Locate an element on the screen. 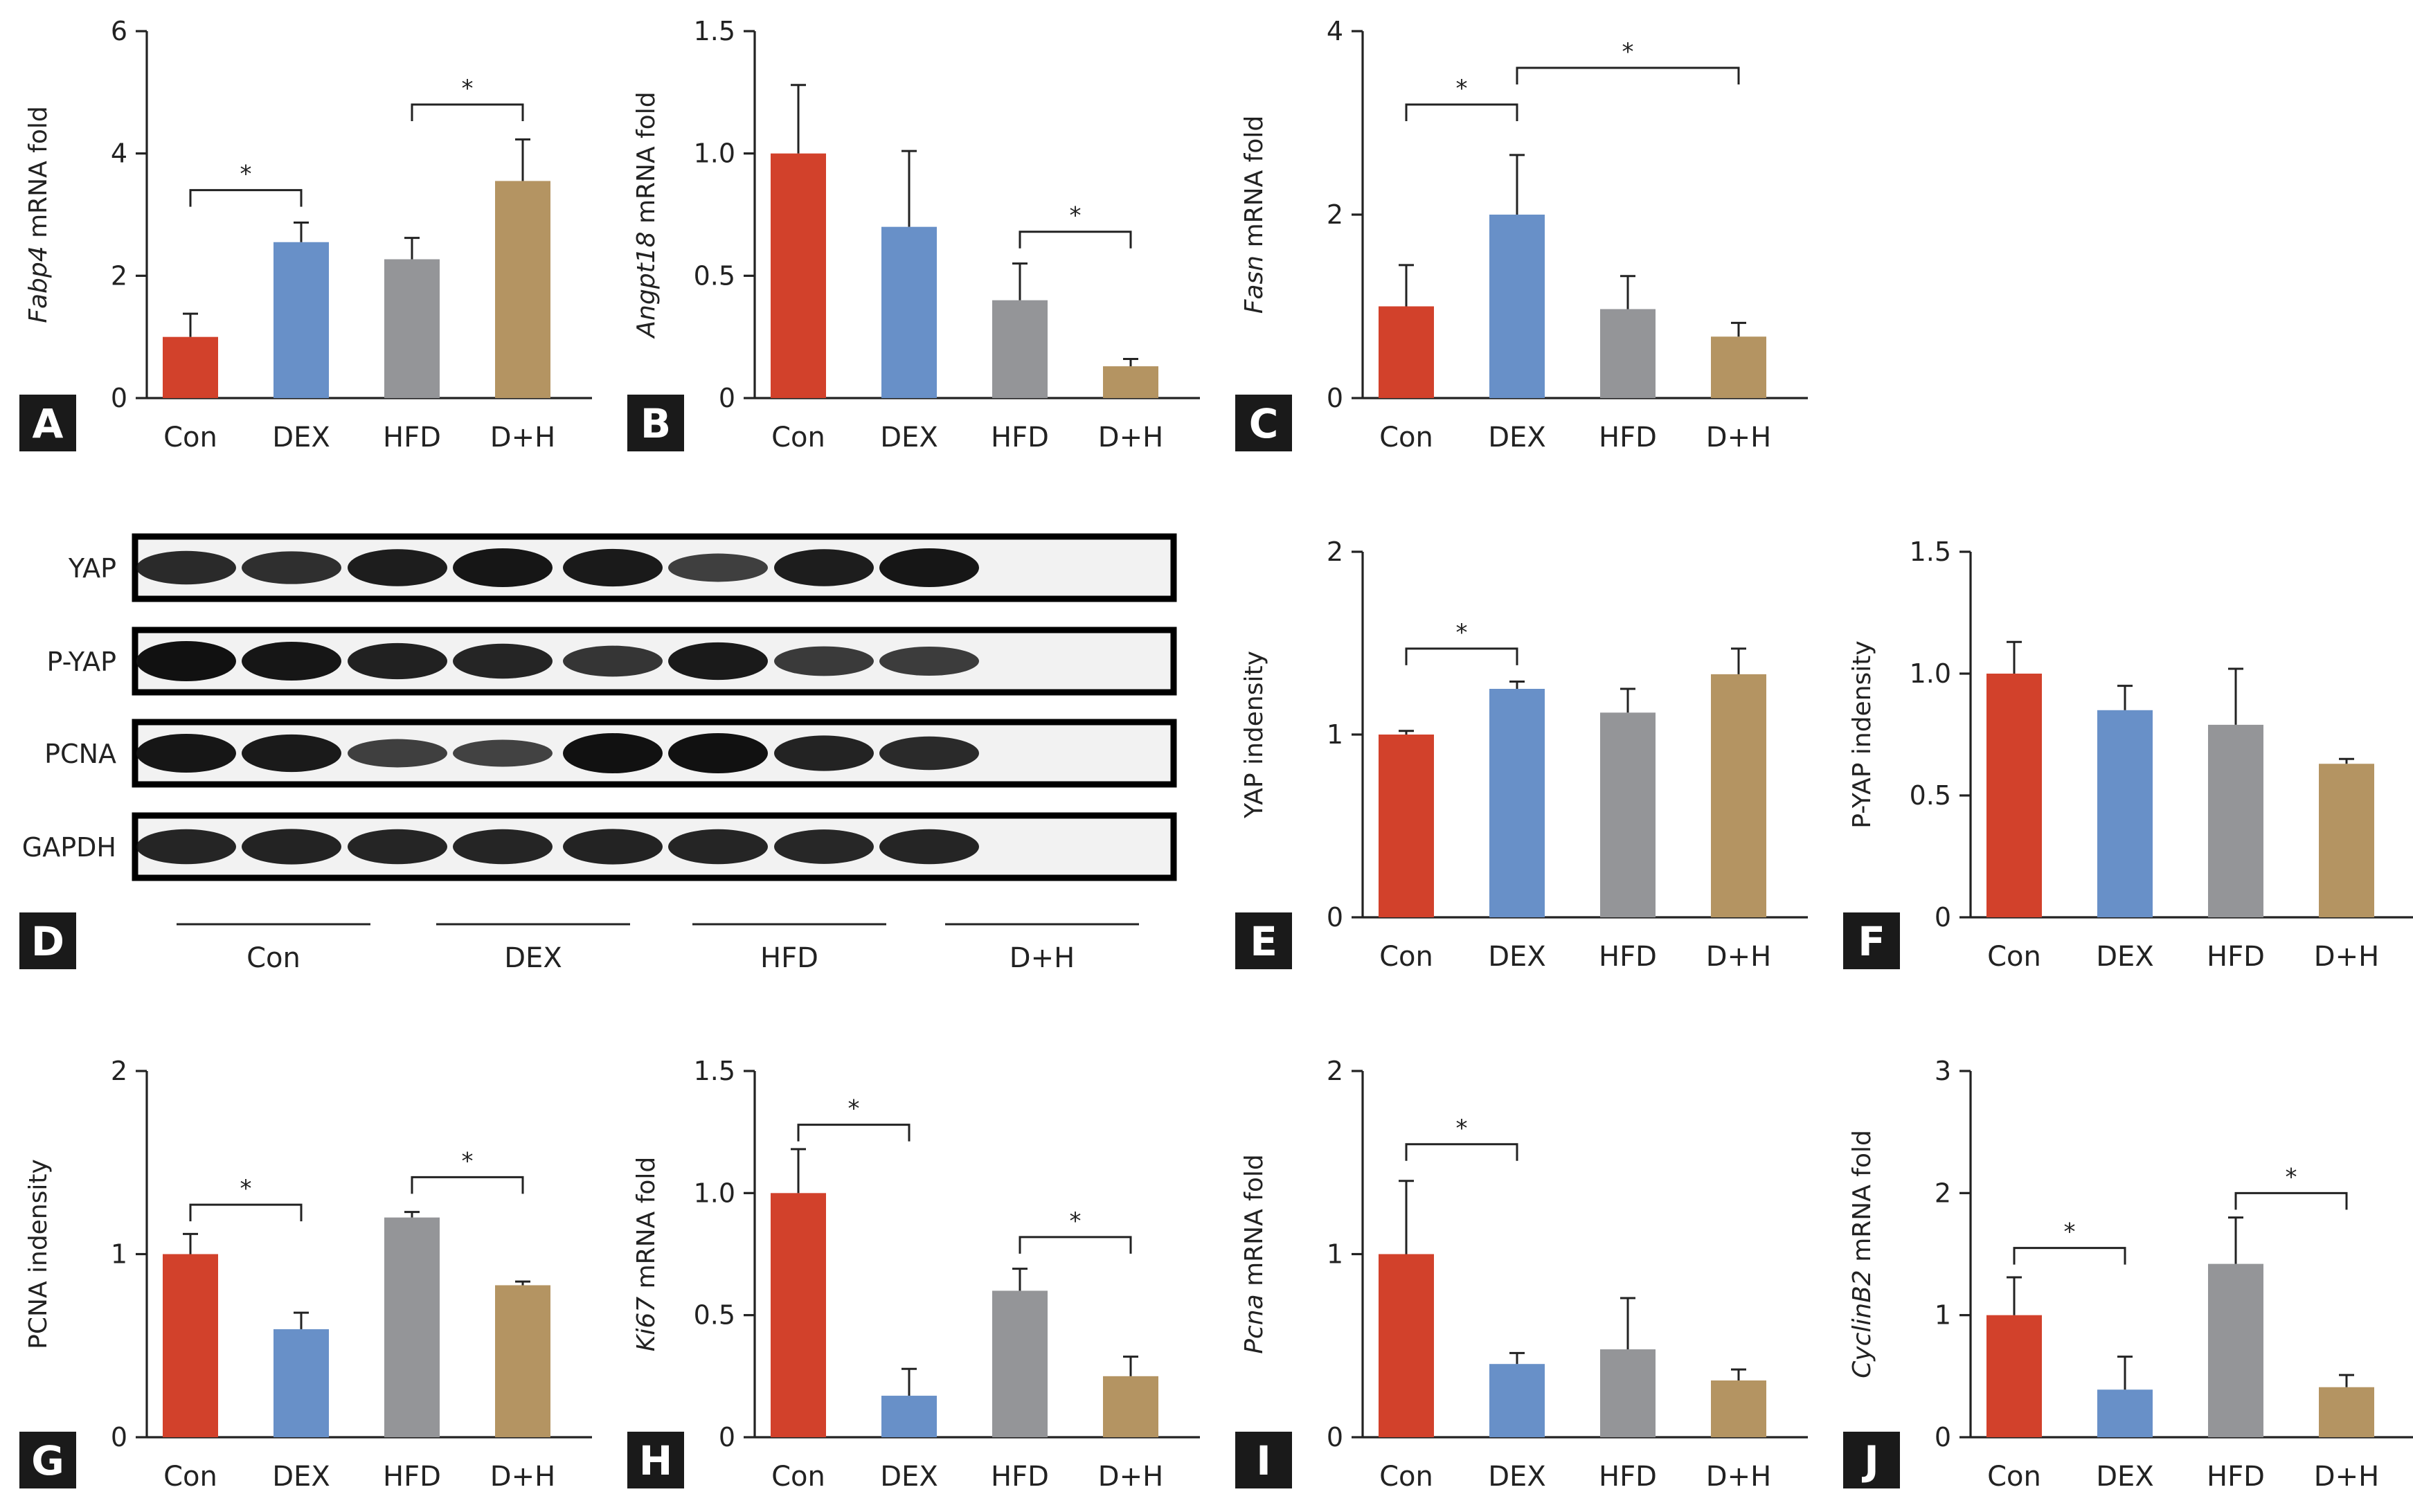 This screenshot has height=1512, width=2413. chart-C: 0 2 4 Fasn mRNA fold Con DEX HFD D+H * * is located at coordinates (1524, 234).